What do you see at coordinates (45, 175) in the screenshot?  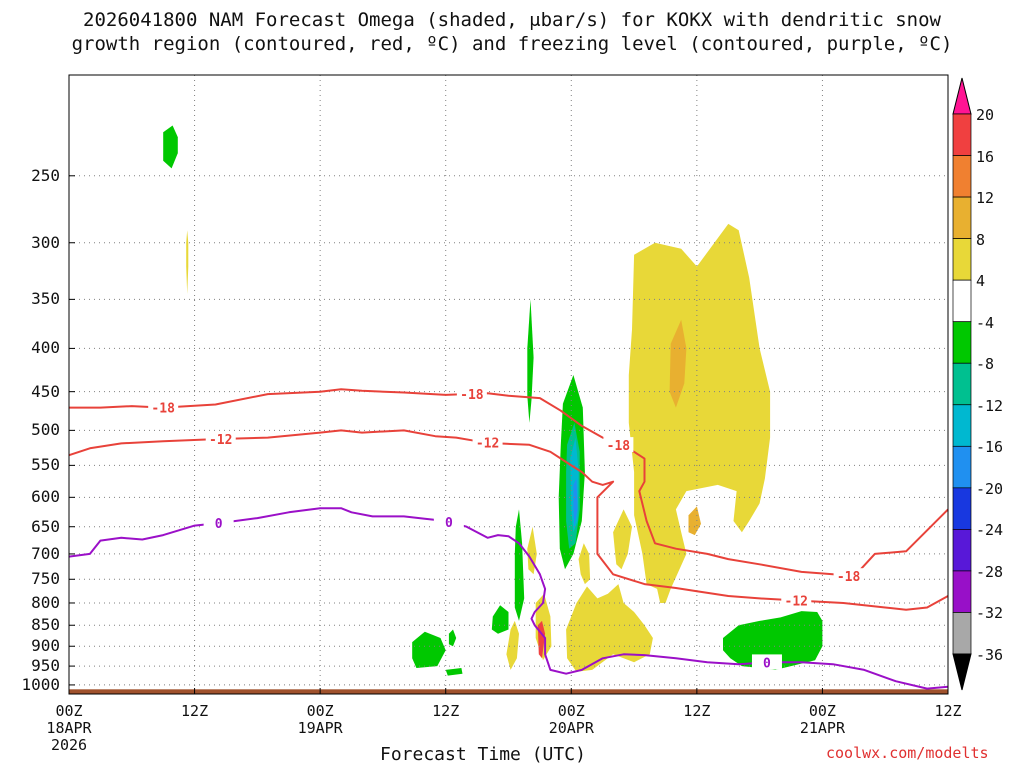 I see `pressure-tick-label: 250` at bounding box center [45, 175].